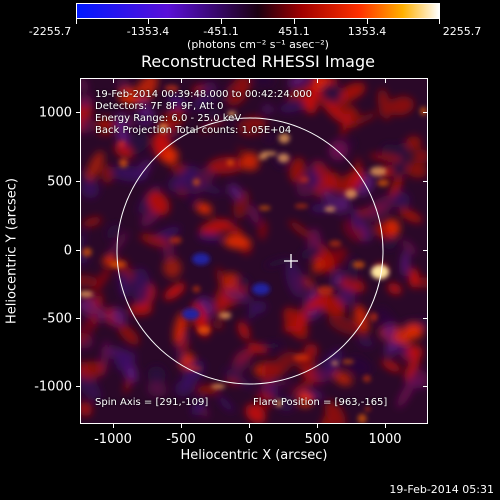 This screenshot has height=500, width=500. Describe the element at coordinates (55, 113) in the screenshot. I see `y-tick-label: 1000` at that location.